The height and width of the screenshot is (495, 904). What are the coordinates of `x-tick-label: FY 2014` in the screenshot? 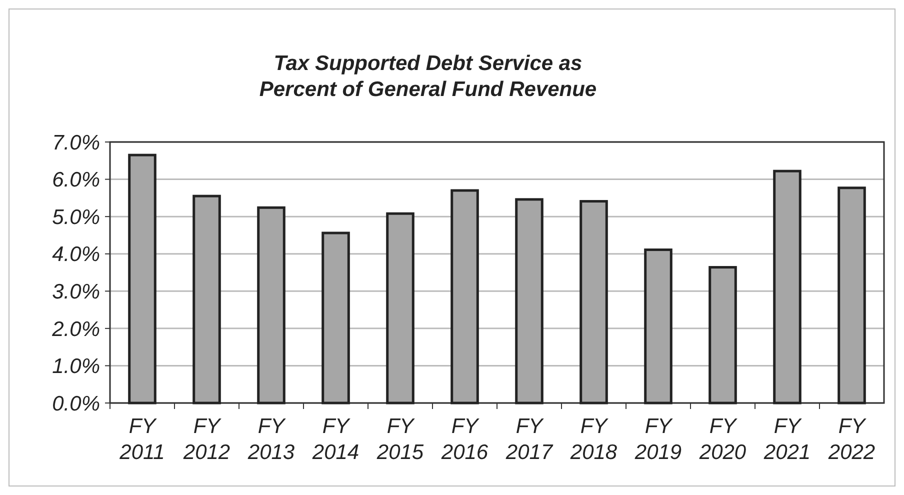 It's located at (335, 439).